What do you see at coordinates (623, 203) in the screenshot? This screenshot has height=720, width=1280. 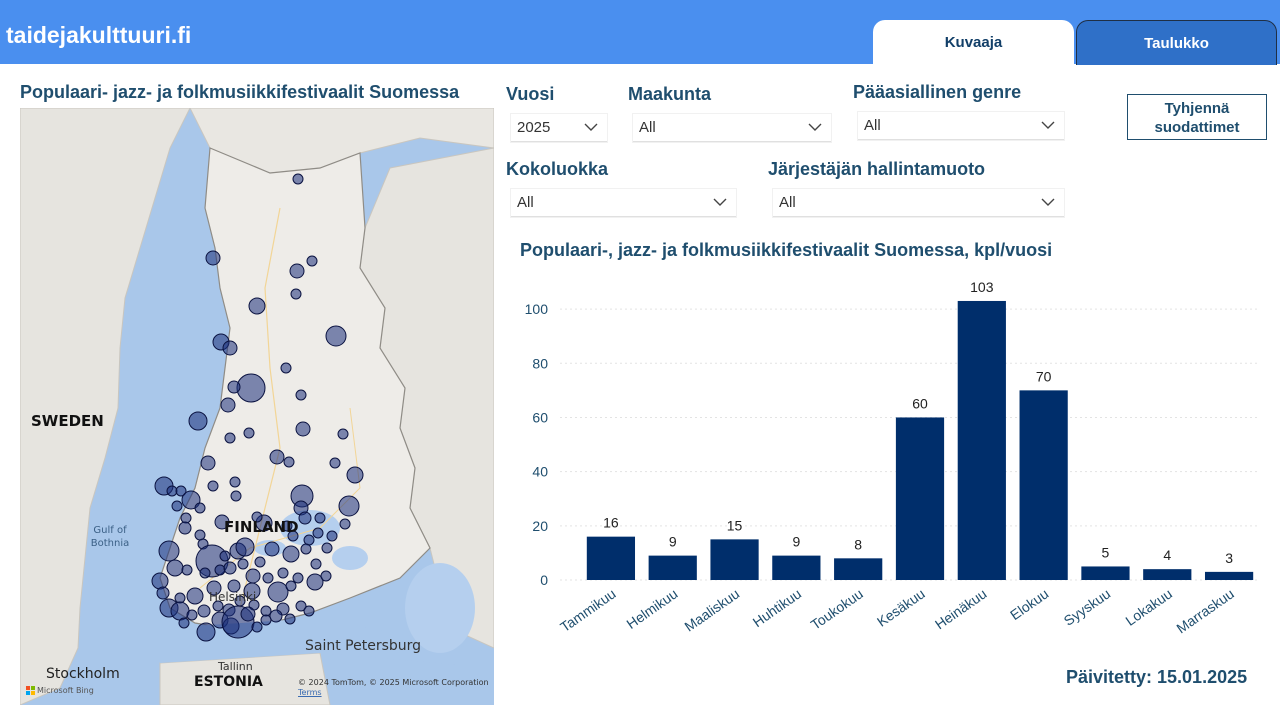 I see `dropdown-kokoluokka: All` at bounding box center [623, 203].